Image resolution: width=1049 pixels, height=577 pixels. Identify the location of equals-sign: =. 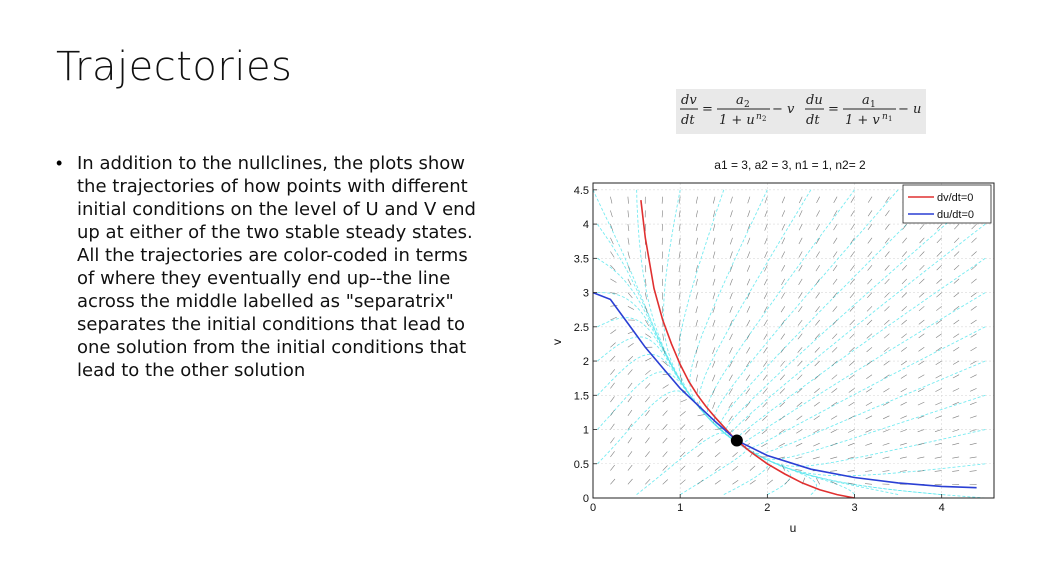
(707, 109).